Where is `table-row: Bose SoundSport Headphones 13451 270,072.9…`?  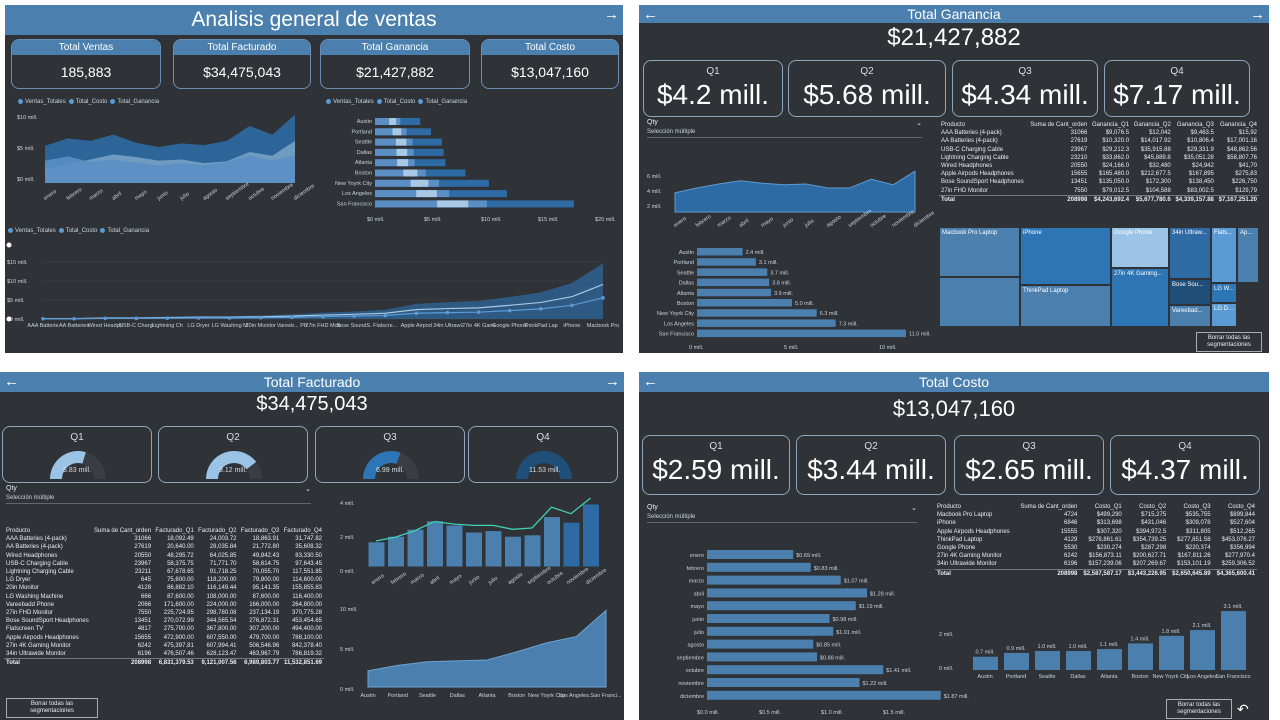
table-row: Bose SoundSport Headphones 13451 270,072.9… is located at coordinates (164, 621).